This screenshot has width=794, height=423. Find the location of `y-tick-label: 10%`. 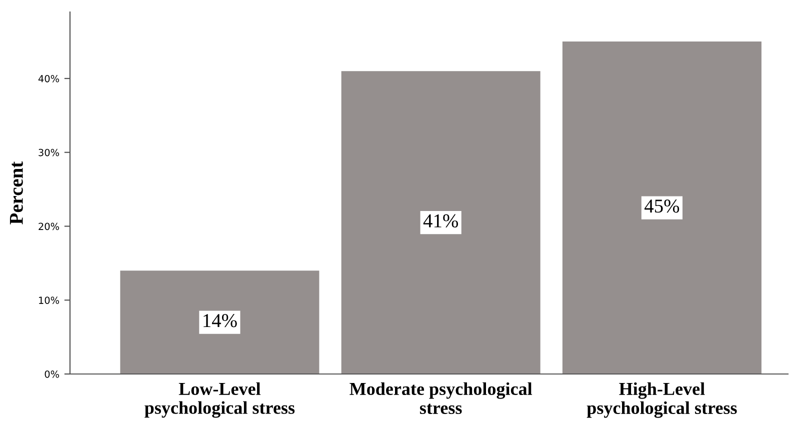

y-tick-label: 10% is located at coordinates (49, 300).